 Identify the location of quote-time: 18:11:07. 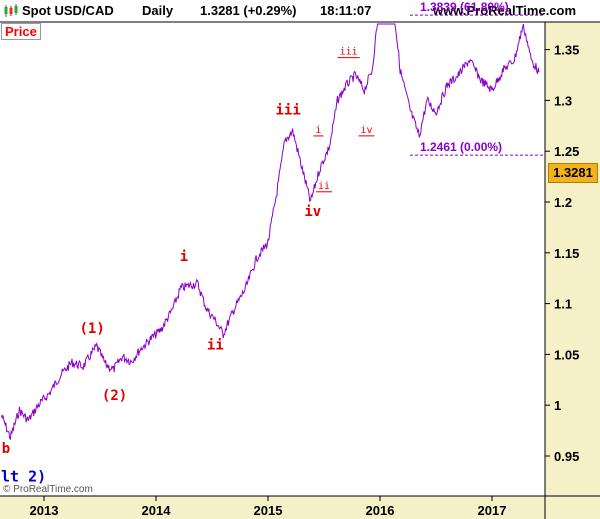
(346, 10).